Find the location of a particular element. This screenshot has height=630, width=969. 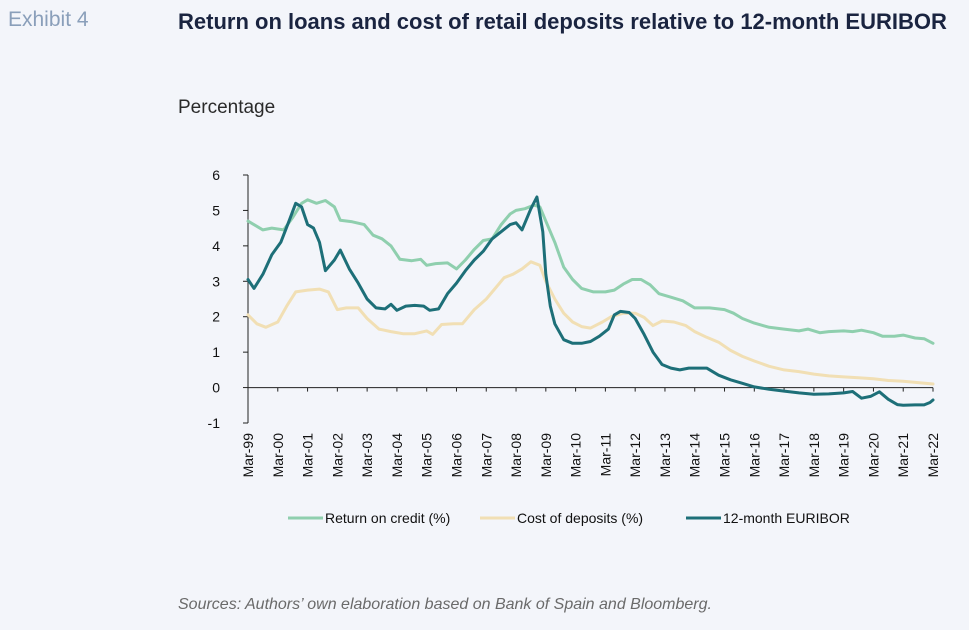

legend-label-2: 12-month EURIBOR is located at coordinates (786, 518).